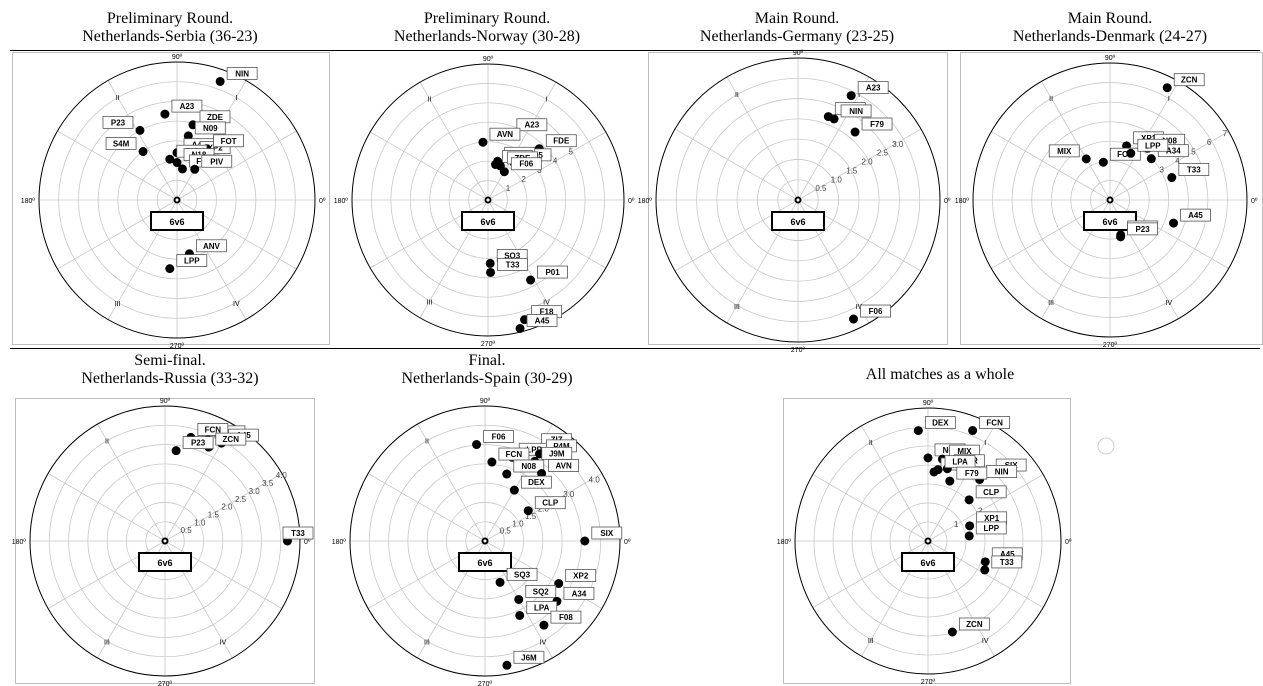 This screenshot has width=1263, height=686. Describe the element at coordinates (542, 320) in the screenshot. I see `data-label: A45` at that location.